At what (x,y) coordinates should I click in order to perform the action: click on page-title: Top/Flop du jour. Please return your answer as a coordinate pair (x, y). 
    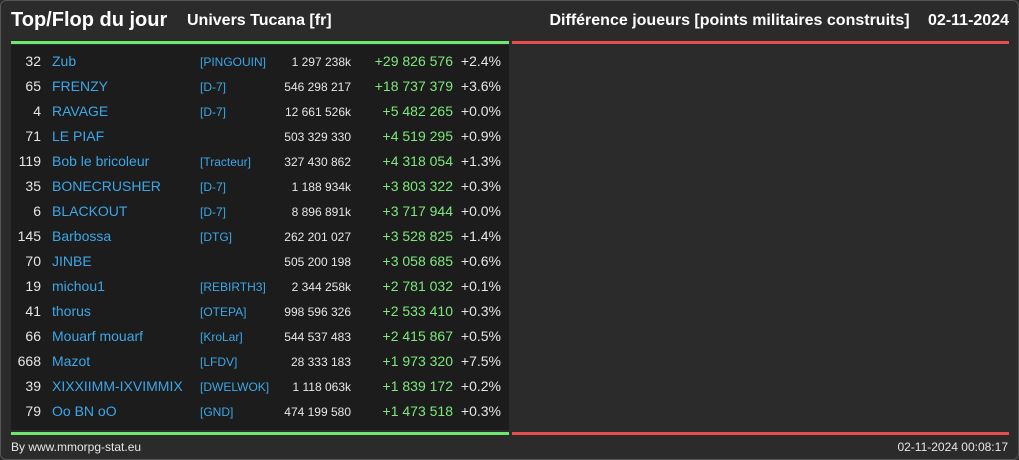
    Looking at the image, I should click on (89, 20).